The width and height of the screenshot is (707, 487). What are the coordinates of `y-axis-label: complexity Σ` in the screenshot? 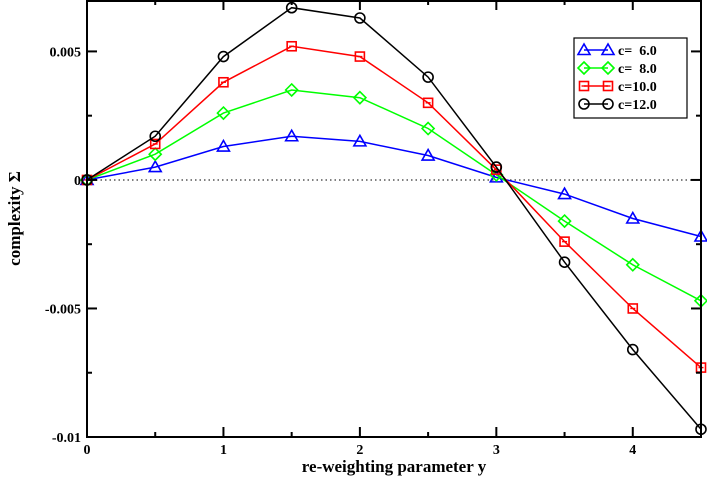 It's located at (14, 218).